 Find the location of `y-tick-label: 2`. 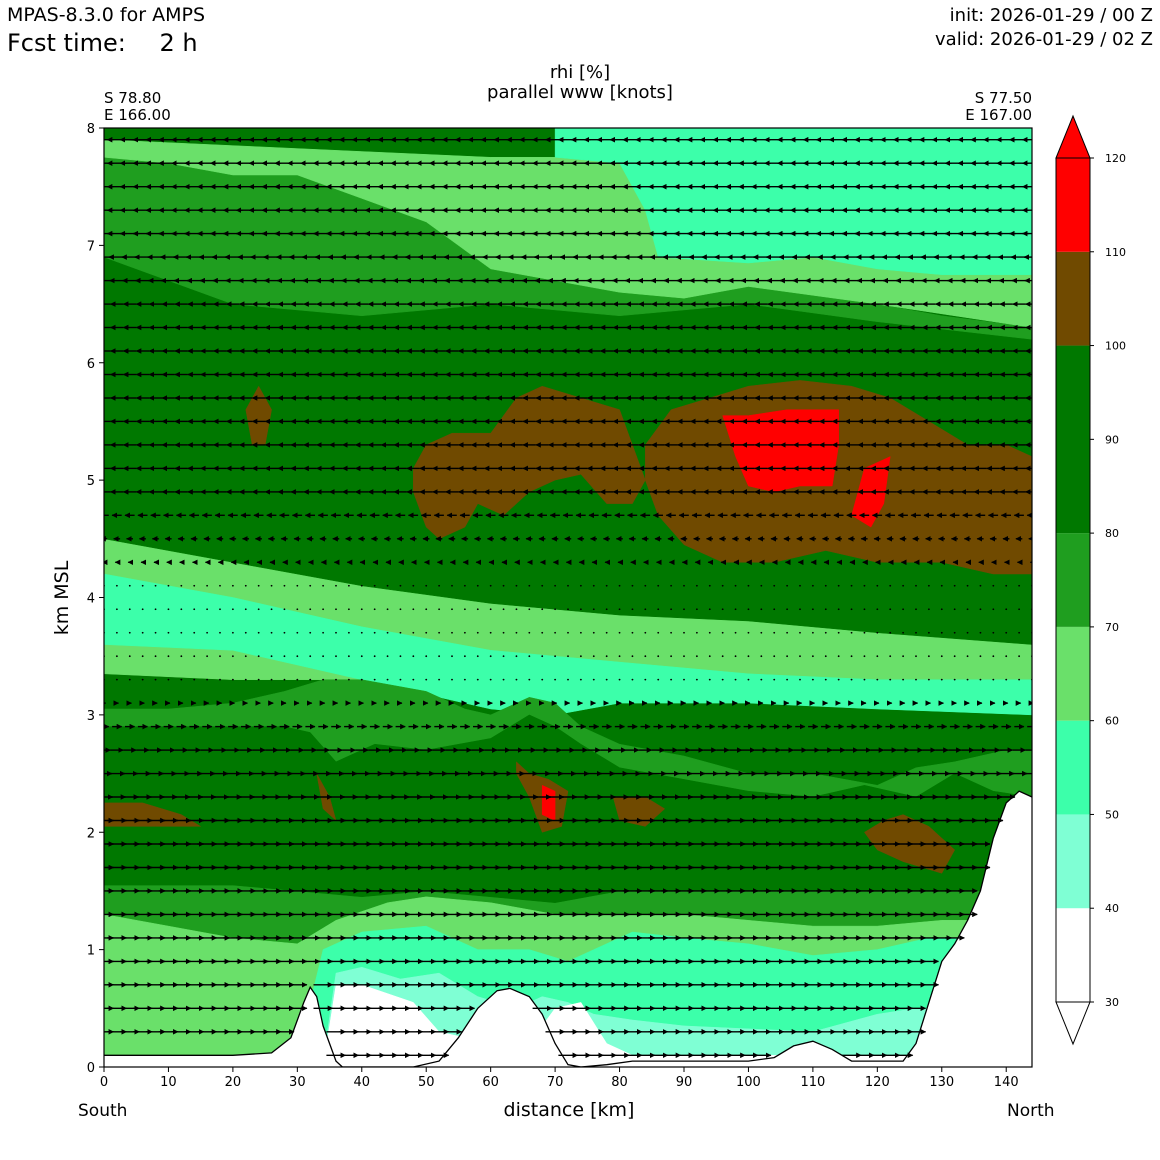

y-tick-label: 2 is located at coordinates (91, 833).